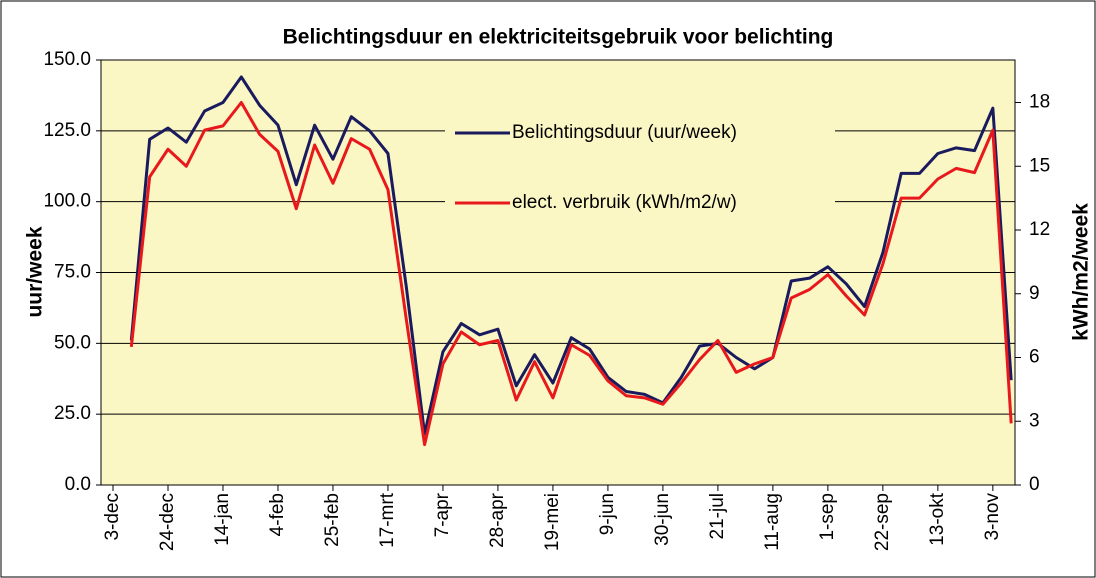 Image resolution: width=1096 pixels, height=578 pixels. I want to click on x-tick-label: 3-dec, so click(112, 517).